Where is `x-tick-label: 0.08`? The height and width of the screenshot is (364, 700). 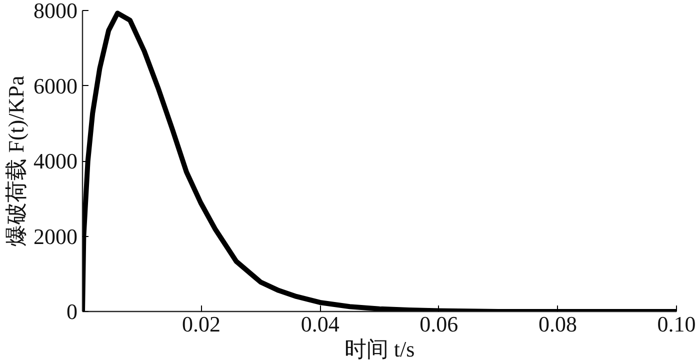 x-tick-label: 0.08 is located at coordinates (557, 324).